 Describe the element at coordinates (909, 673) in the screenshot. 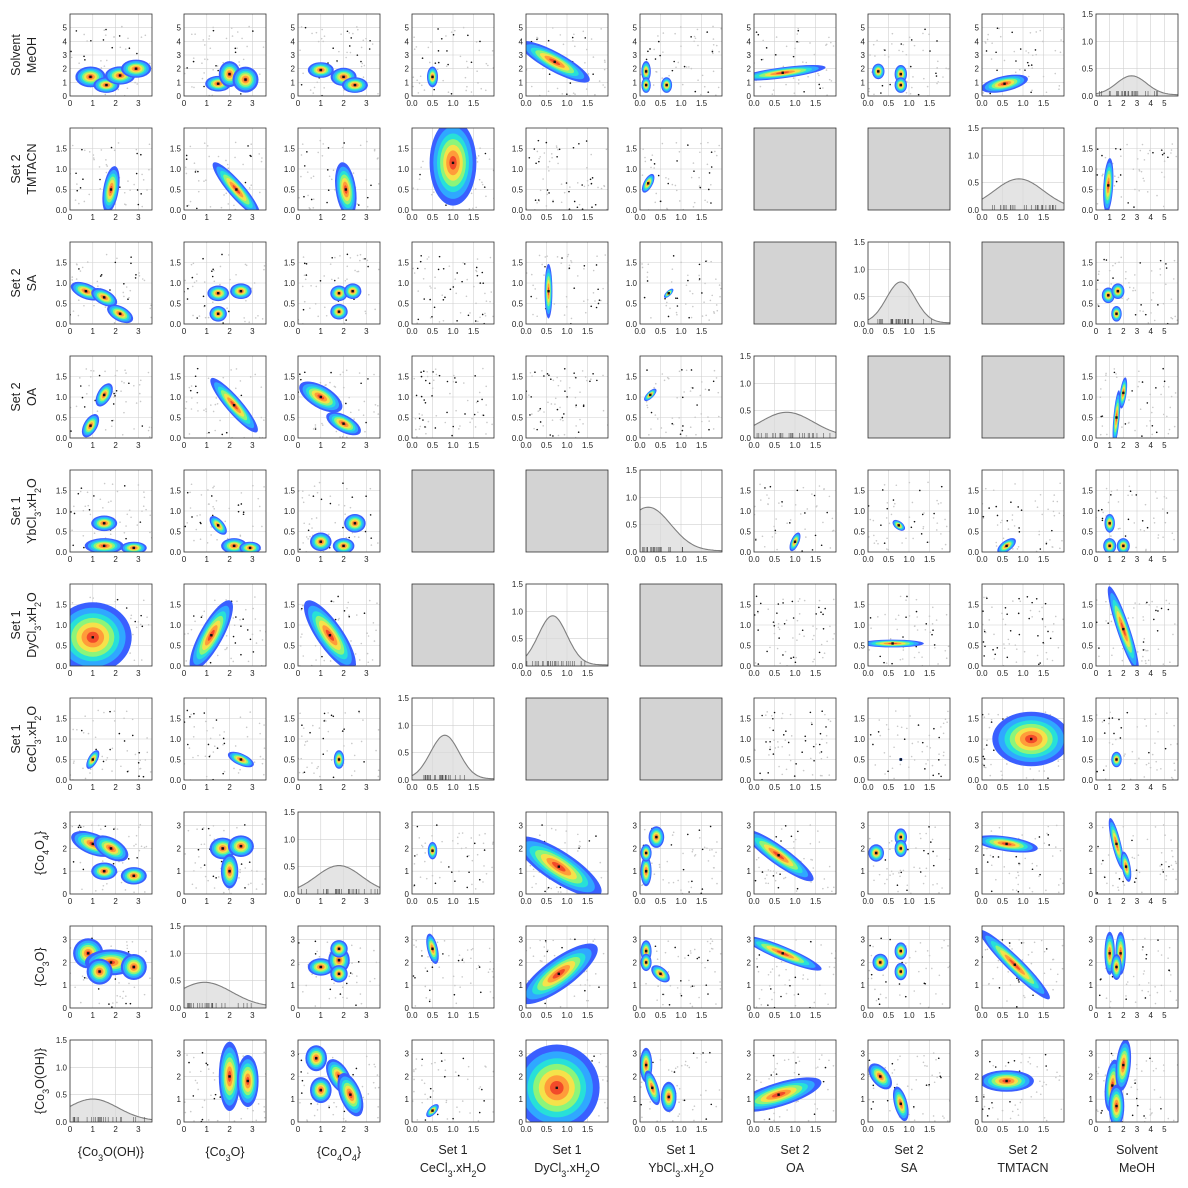

I see `x-tick-label: 1.0` at that location.